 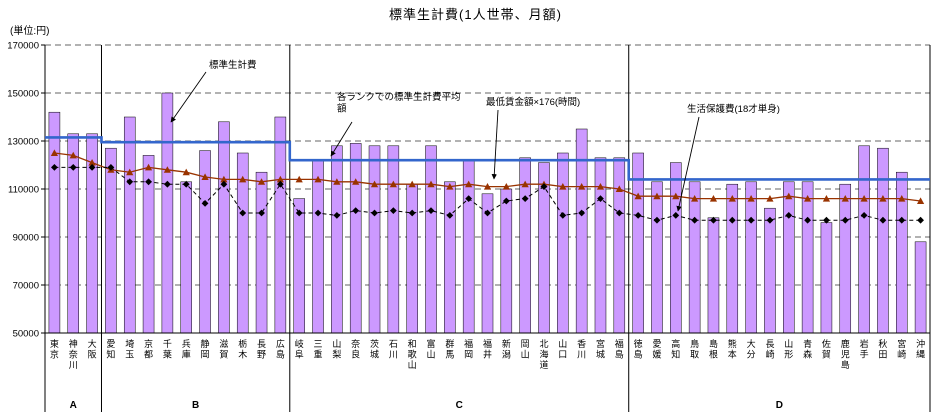 What do you see at coordinates (30, 31) in the screenshot?
I see `unit-label: (単位:円)` at bounding box center [30, 31].